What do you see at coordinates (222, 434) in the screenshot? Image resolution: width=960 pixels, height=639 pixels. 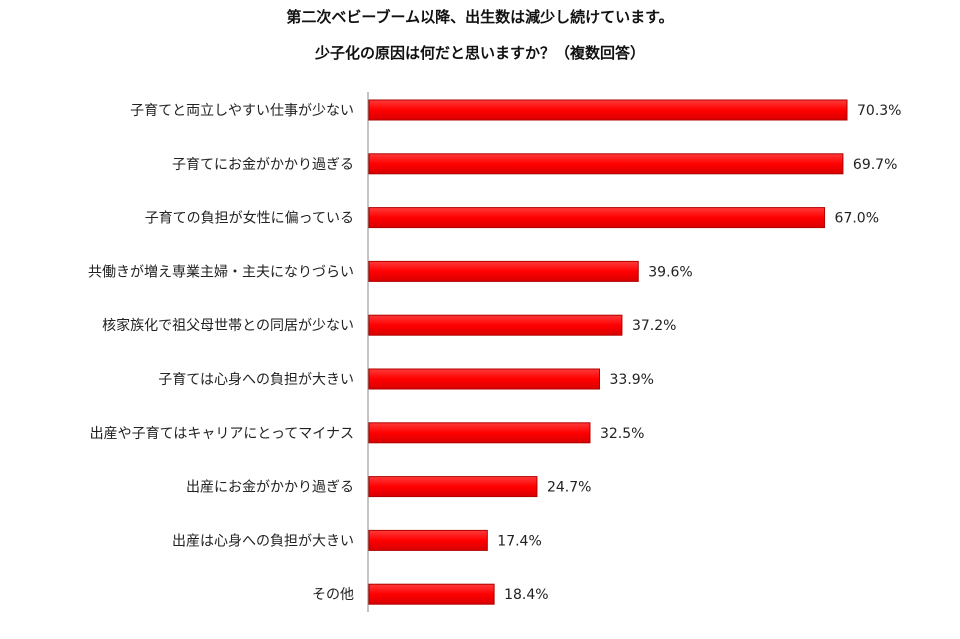 I see `category-label: 出産や子育てはキャリアにとってマイナス` at bounding box center [222, 434].